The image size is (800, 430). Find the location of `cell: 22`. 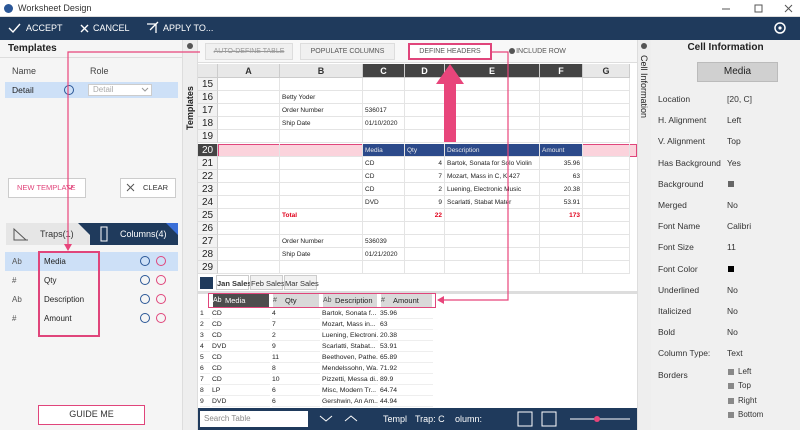

cell: 22 is located at coordinates (425, 216).